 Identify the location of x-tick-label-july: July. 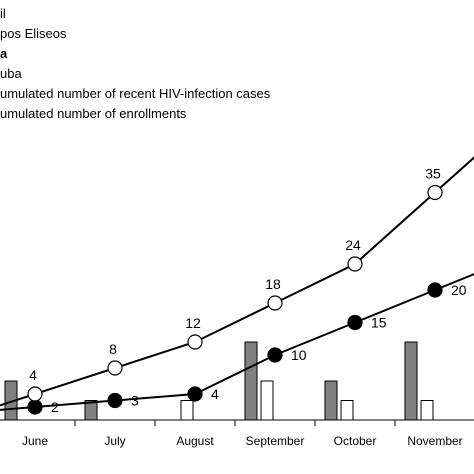
(114, 441).